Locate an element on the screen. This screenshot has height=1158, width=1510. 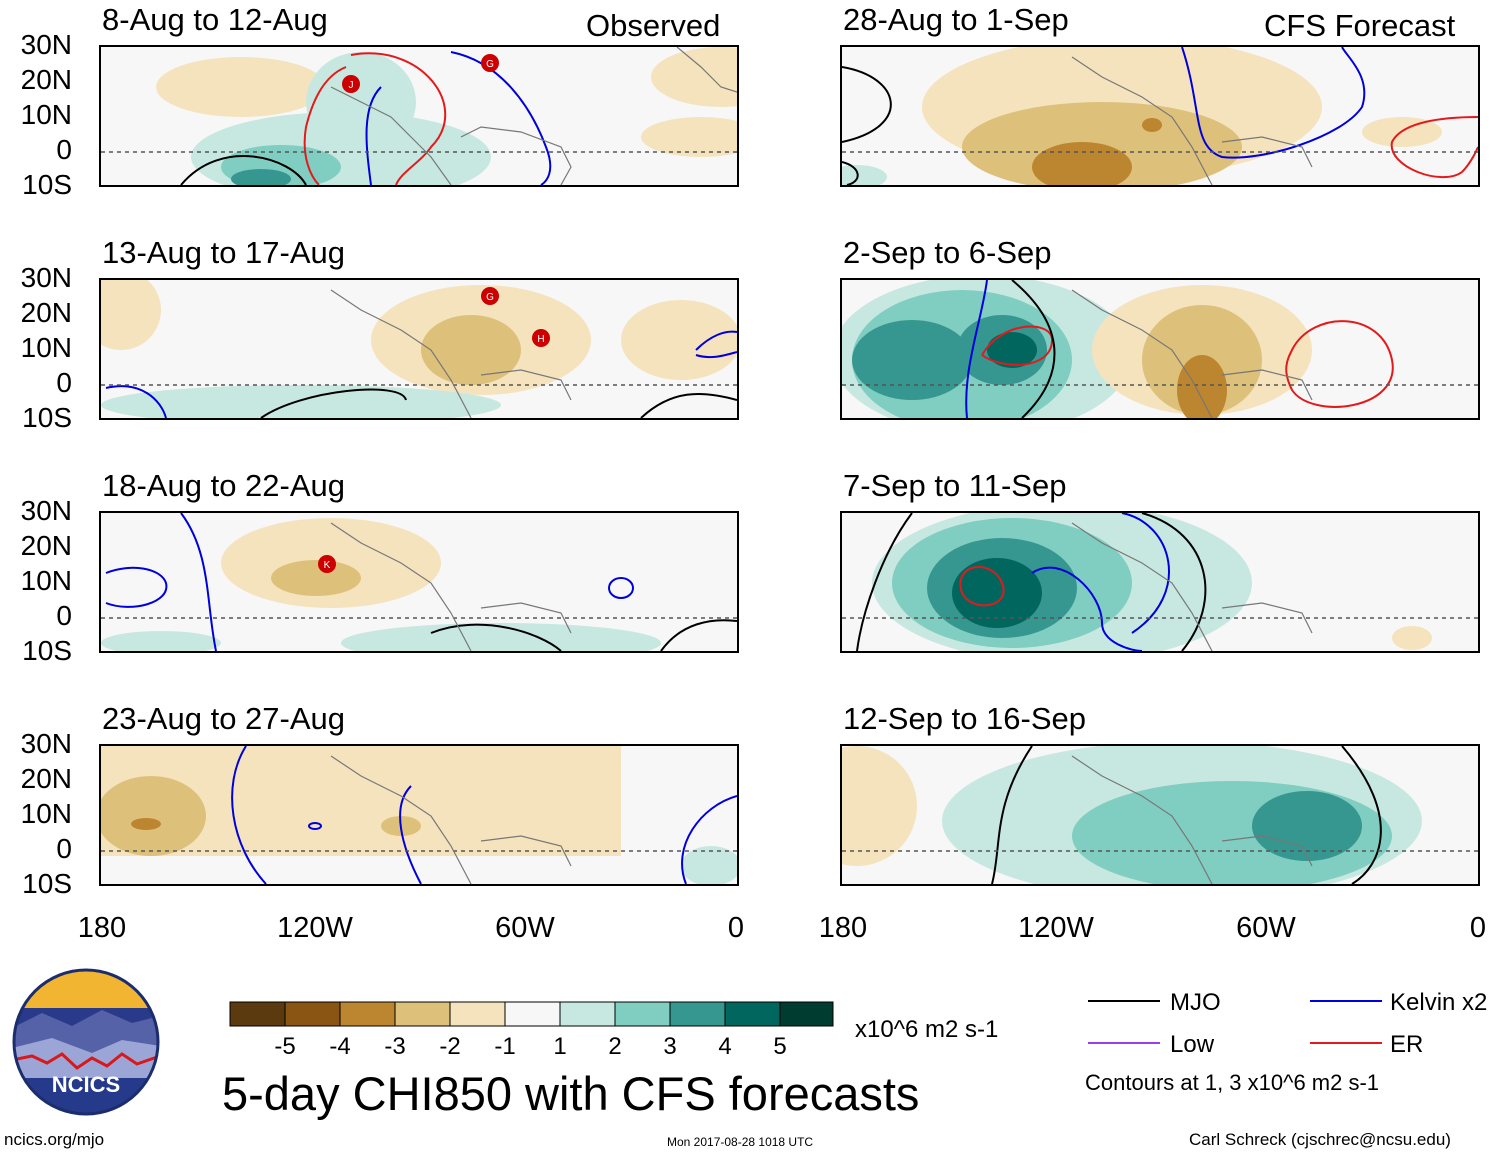
main-title: 5-day CHI850 with CFS forecasts is located at coordinates (571, 1093).